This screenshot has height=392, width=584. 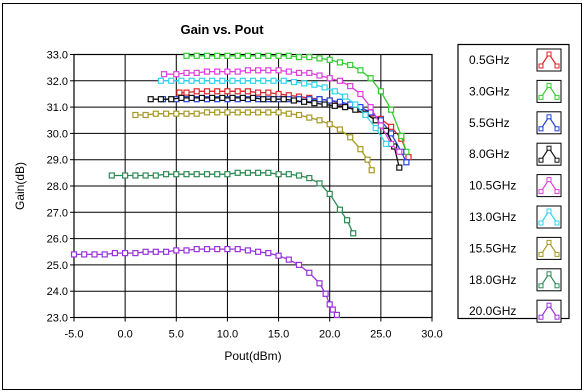 What do you see at coordinates (254, 329) in the screenshot?
I see `x-axis: -5.0 0.0 5.0 10.0 15.0 20.0 25.0 30.0` at bounding box center [254, 329].